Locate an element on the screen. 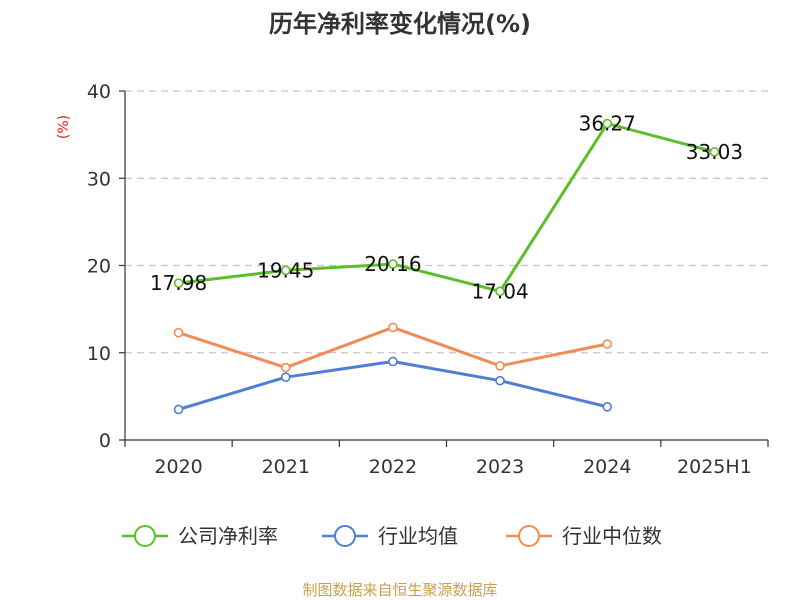  legend-label: 公司净利率 is located at coordinates (228, 536).